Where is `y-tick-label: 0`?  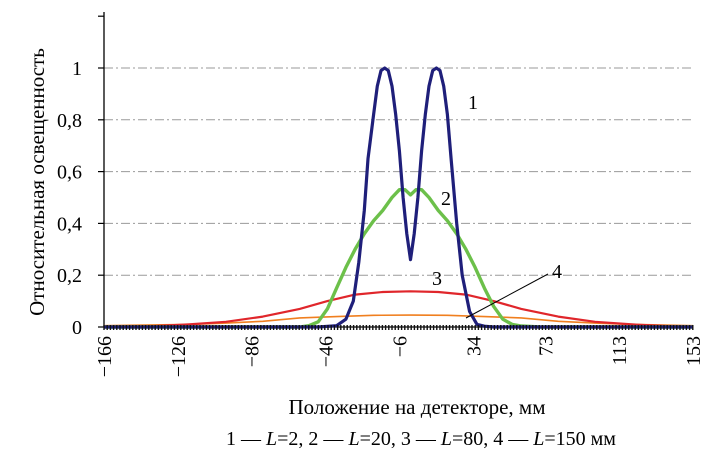 y-tick-label: 0 is located at coordinates (77, 328).